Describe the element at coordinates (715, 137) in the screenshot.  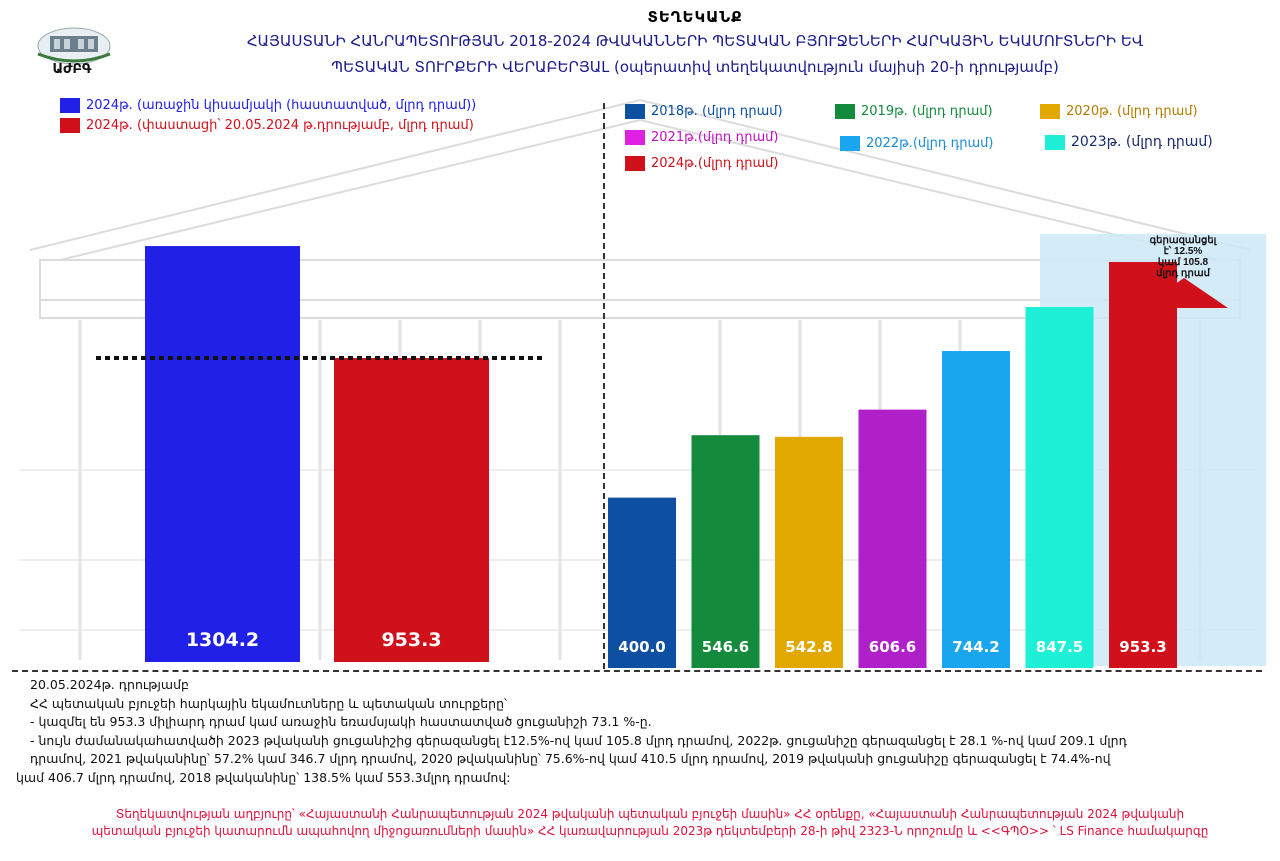
I see `legend-label: 2021թ.(մլրդ դրամ)` at that location.